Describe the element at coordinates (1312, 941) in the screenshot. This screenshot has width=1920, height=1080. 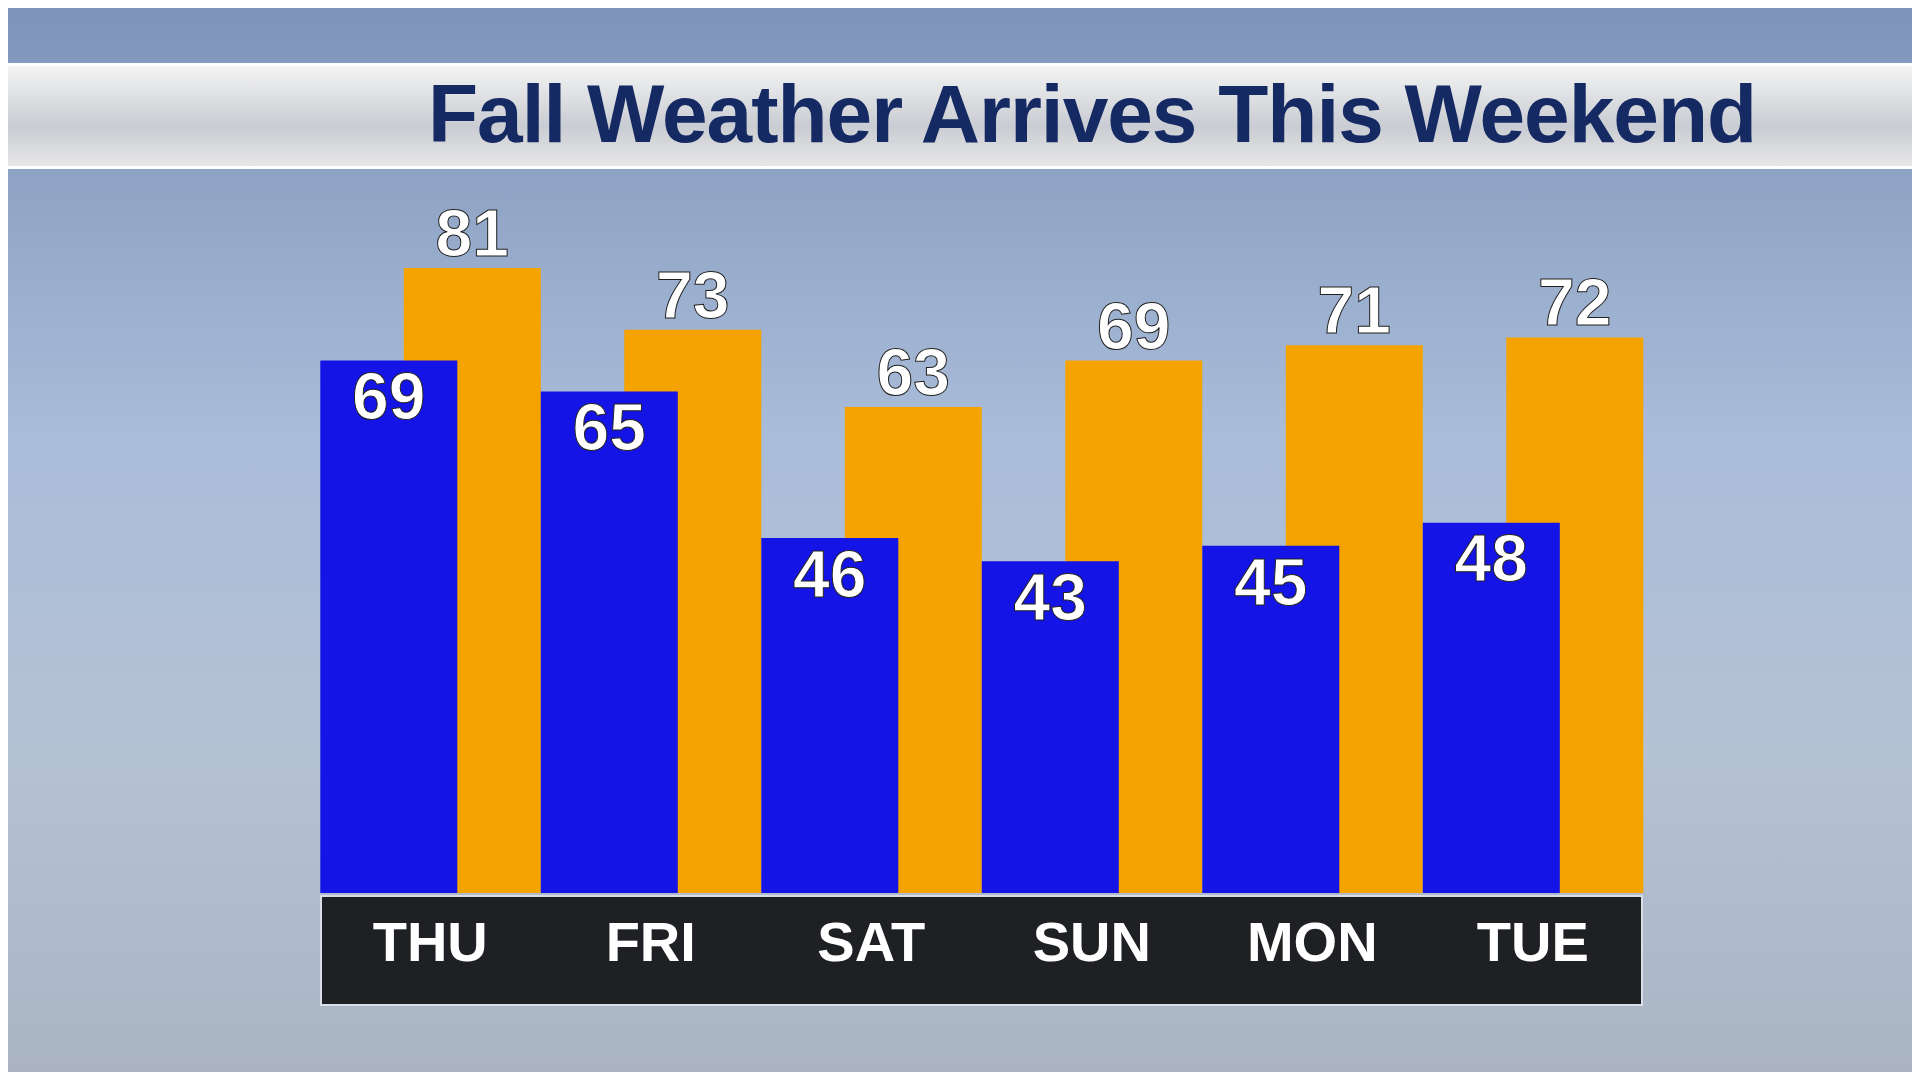
I see `x-tick-label: MON` at that location.